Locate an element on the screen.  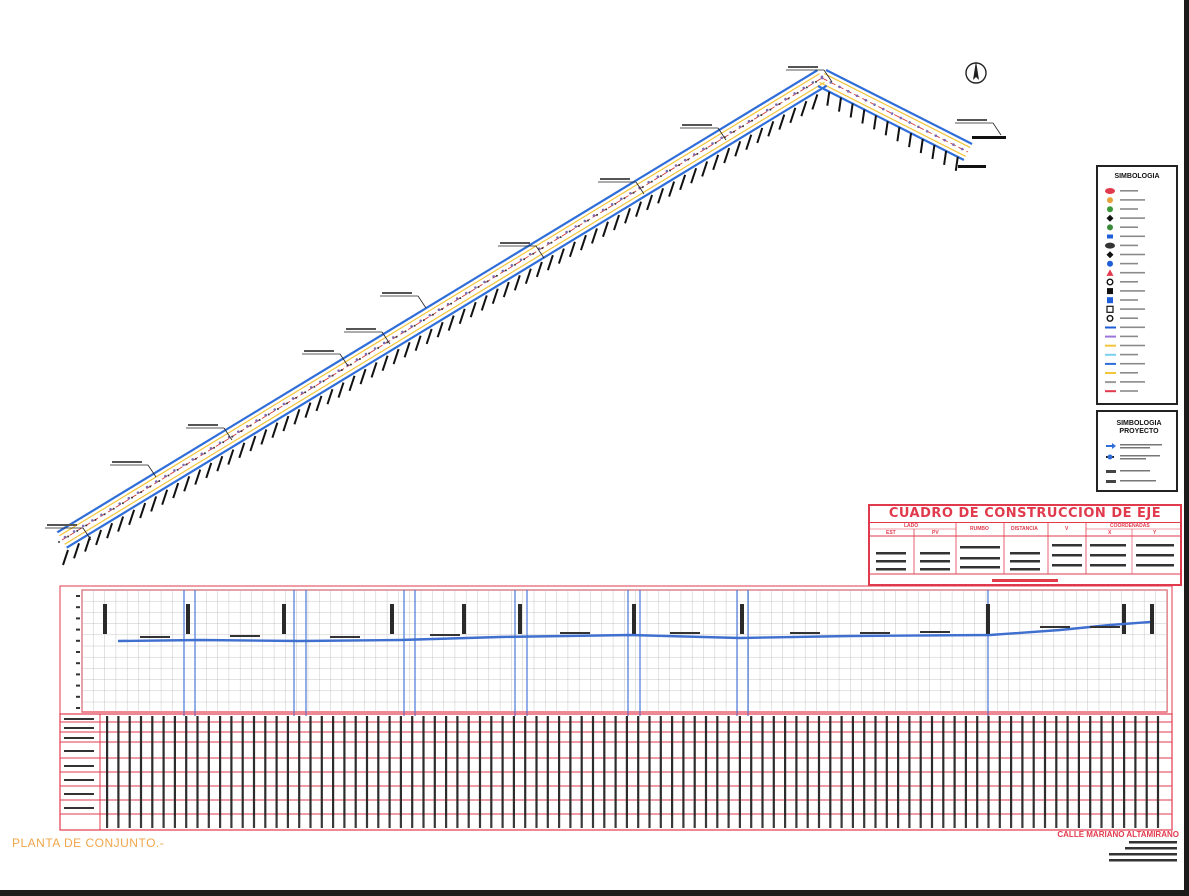
construction-table-grid is located at coordinates (1025, 552).